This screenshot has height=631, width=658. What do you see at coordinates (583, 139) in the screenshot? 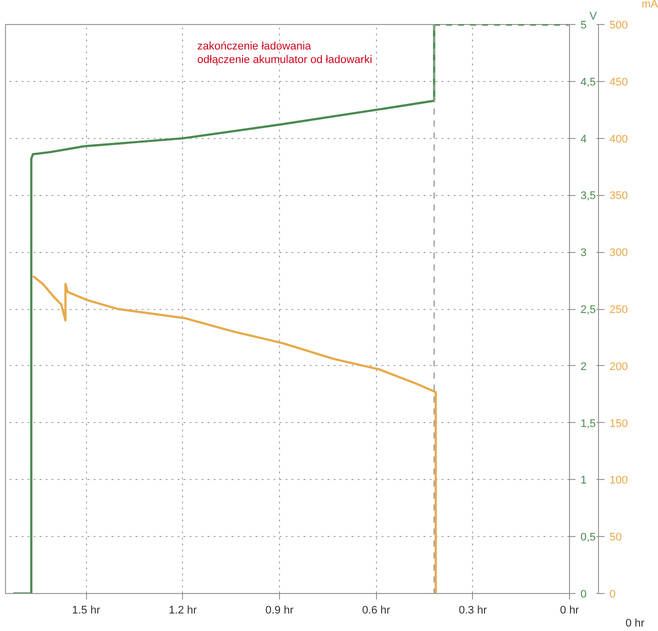
I see `y-tick-label: 4` at bounding box center [583, 139].